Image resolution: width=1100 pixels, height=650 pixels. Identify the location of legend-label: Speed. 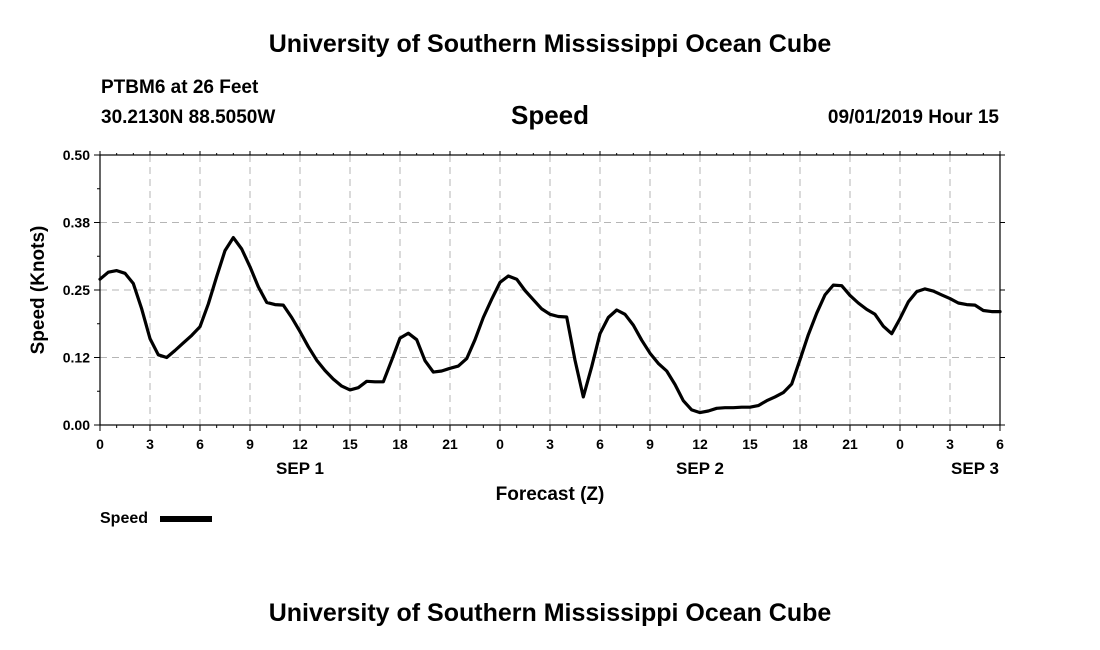
(124, 518).